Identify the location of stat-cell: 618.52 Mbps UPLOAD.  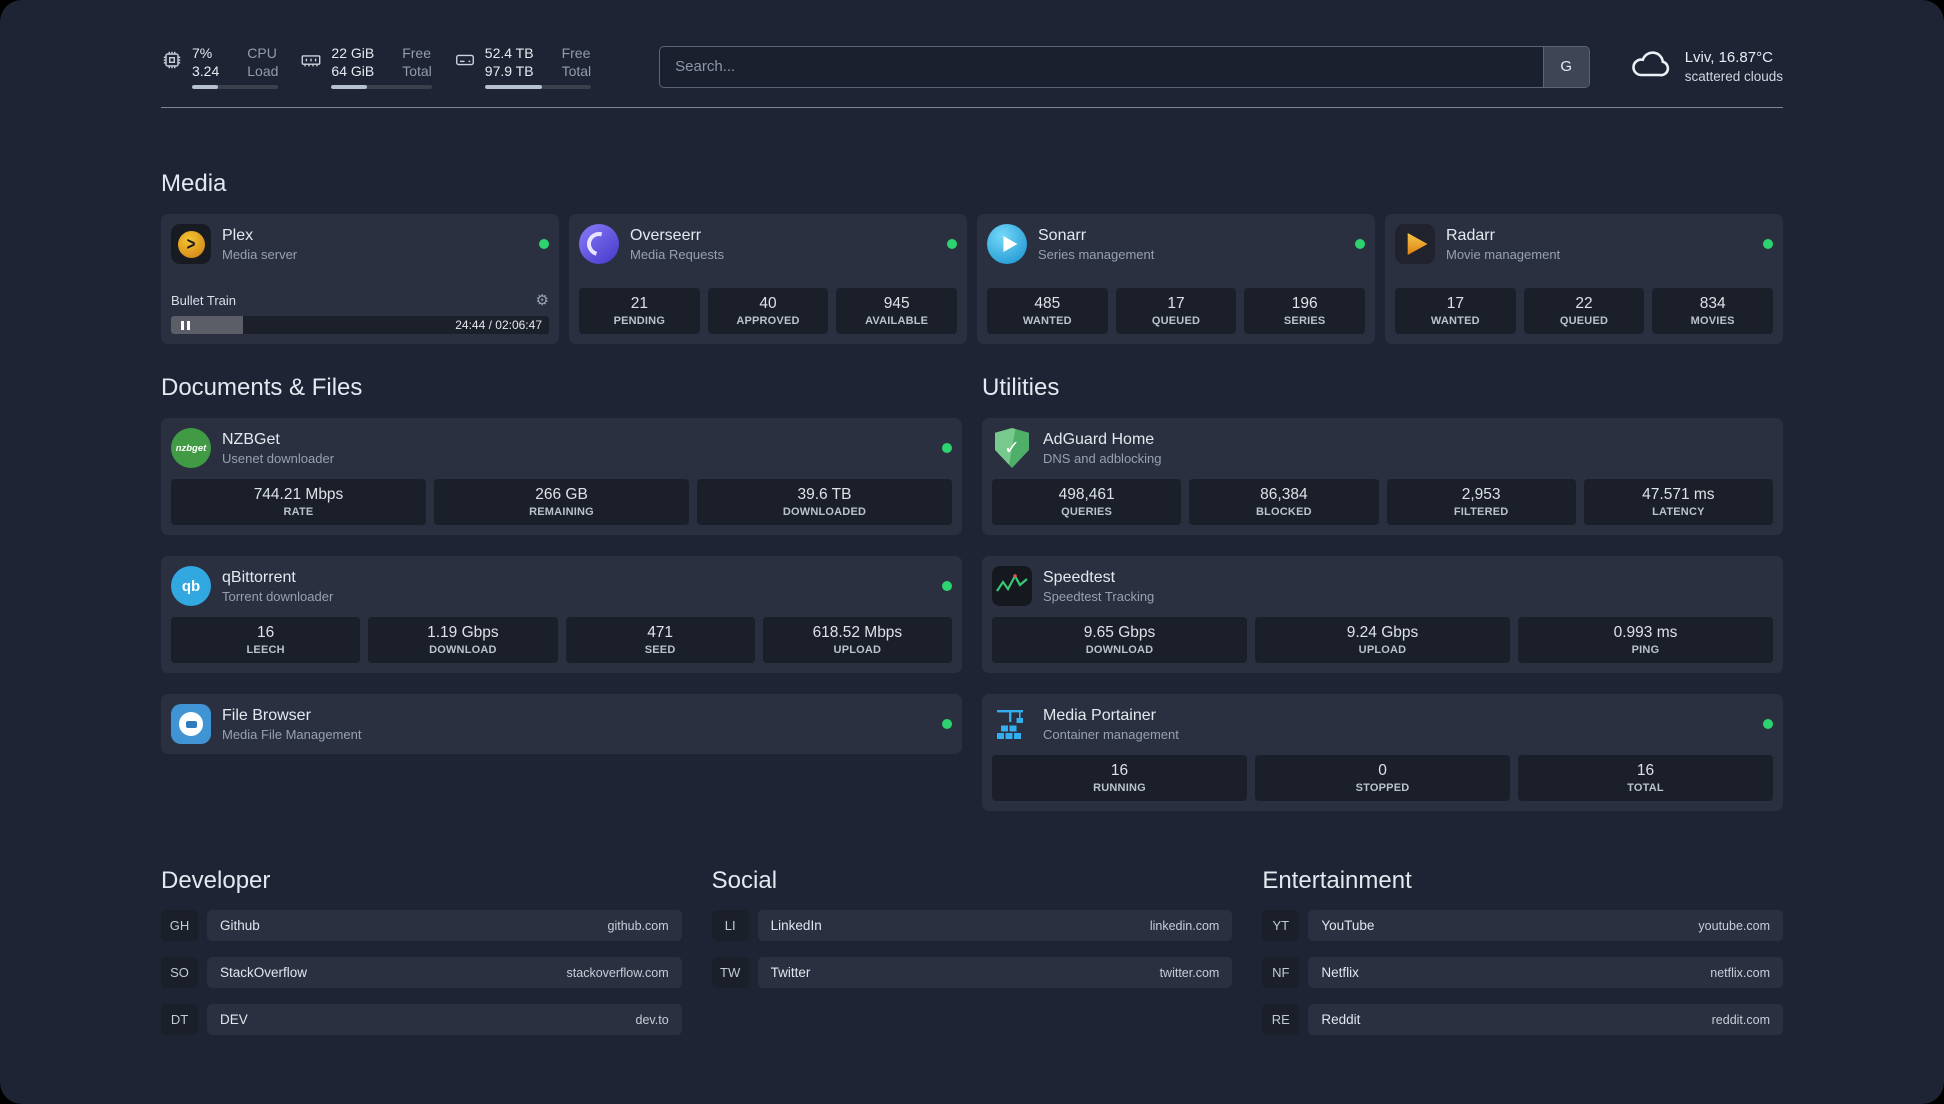
(857, 640).